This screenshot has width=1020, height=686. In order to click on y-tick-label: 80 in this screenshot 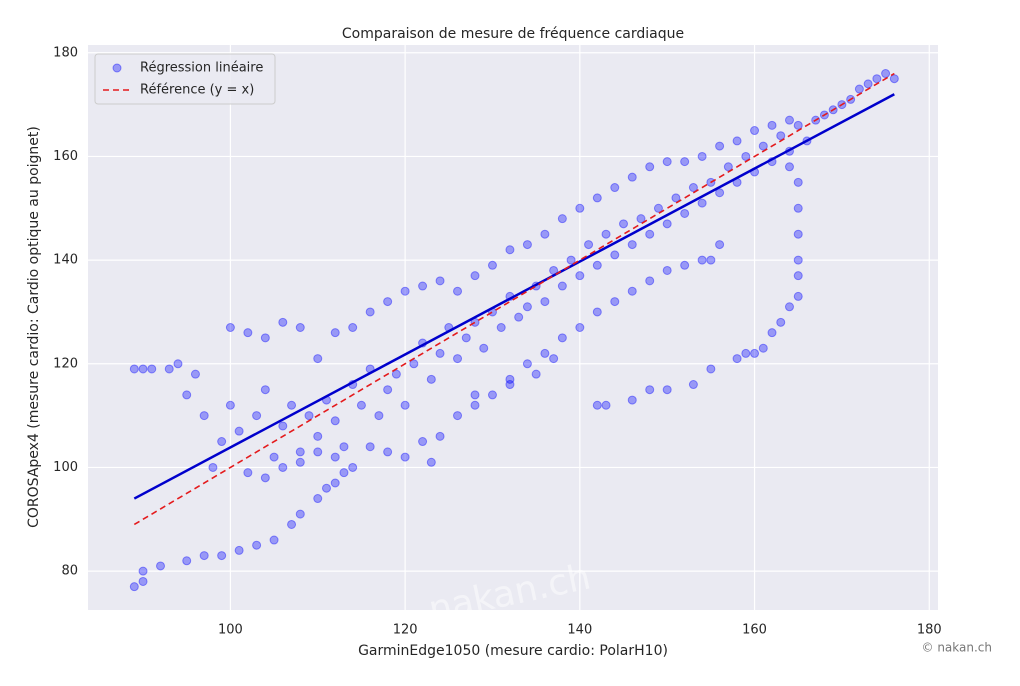, I will do `click(69, 571)`.